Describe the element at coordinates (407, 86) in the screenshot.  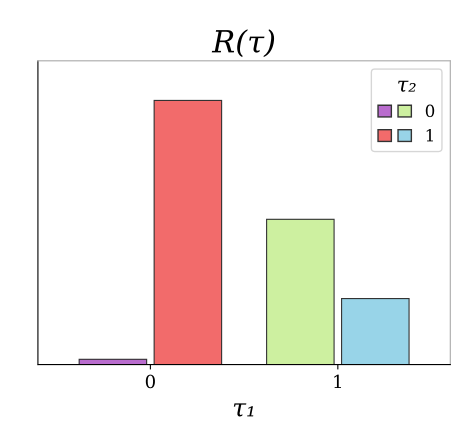
I see `legend-title: τ₂` at that location.